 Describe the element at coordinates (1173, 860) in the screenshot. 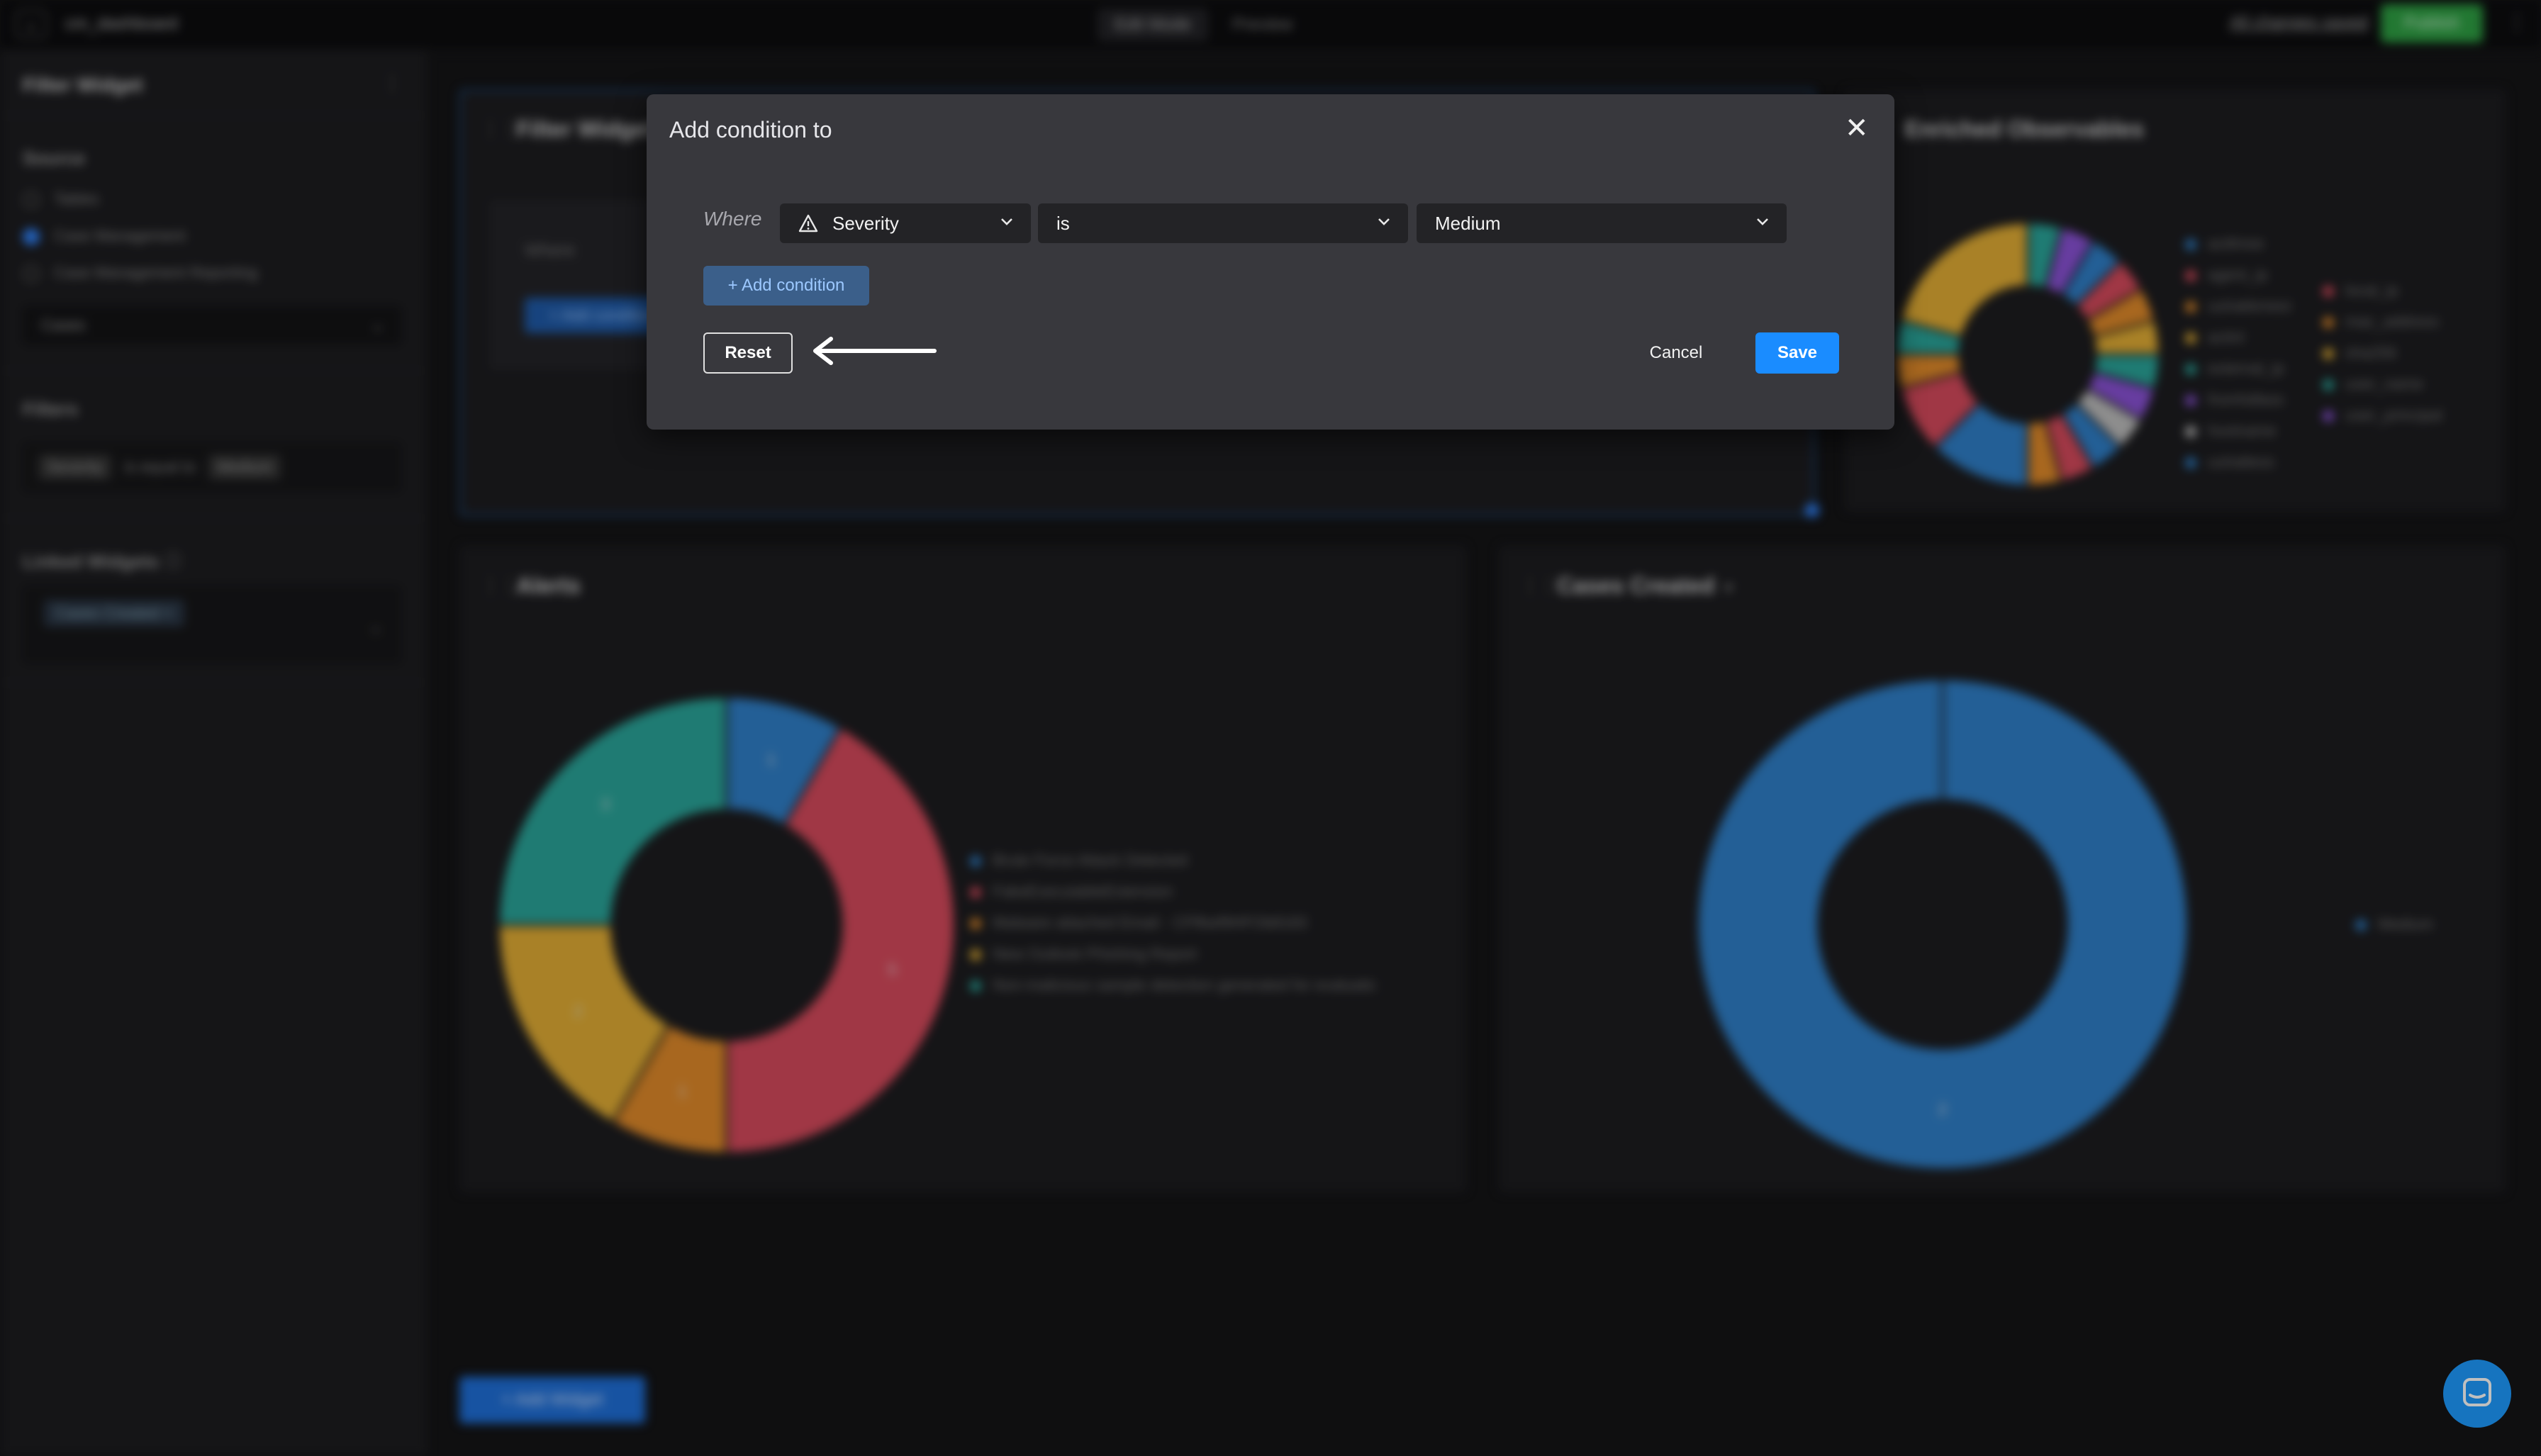

I see `legend-item: Brute Force Attack Detected` at that location.